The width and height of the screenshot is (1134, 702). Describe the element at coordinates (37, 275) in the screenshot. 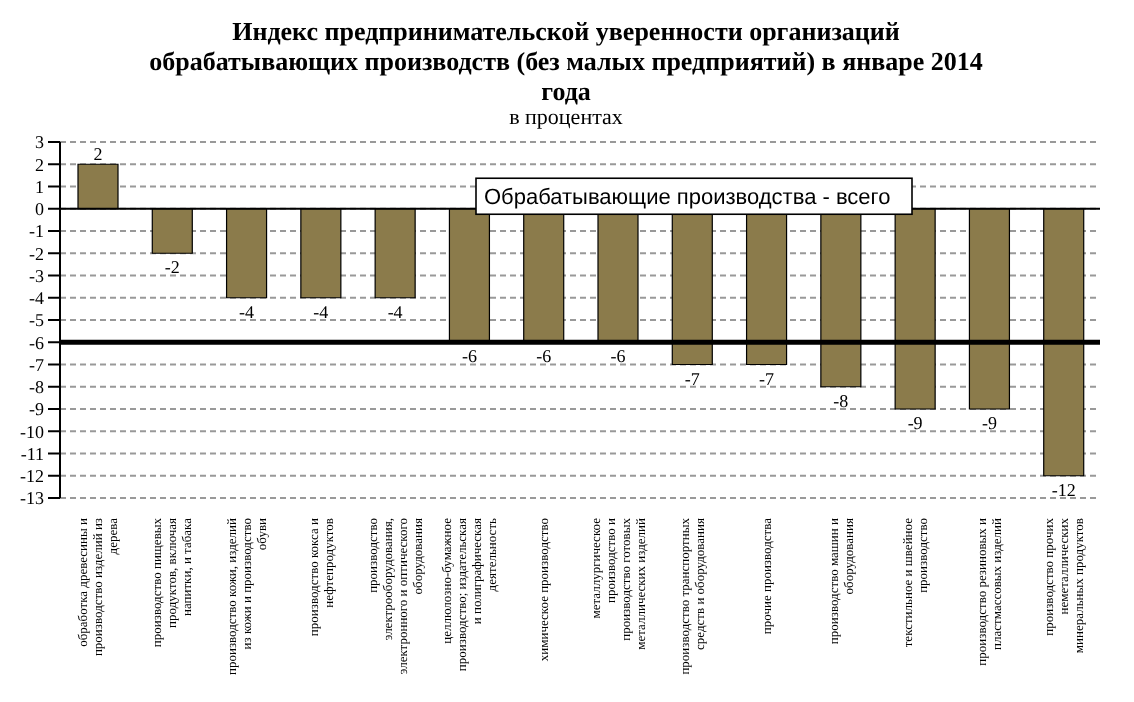

I see `y-tick-label: -3` at that location.